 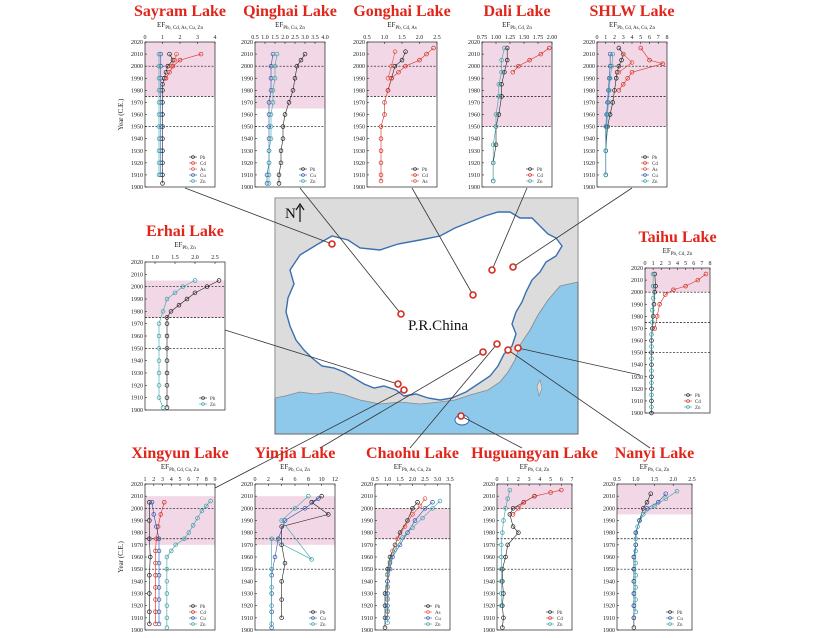 What do you see at coordinates (323, 619) in the screenshot?
I see `legend-label: Cu` at bounding box center [323, 619].